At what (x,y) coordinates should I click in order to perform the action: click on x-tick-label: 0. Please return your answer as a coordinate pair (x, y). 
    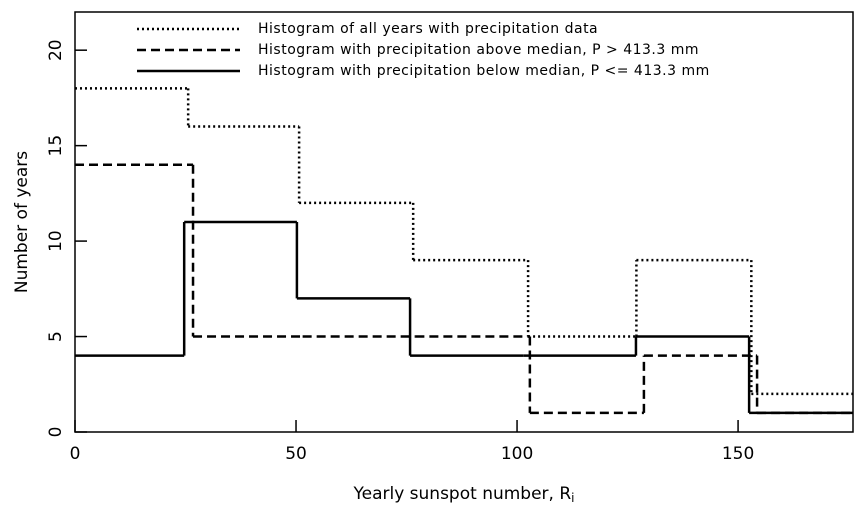
    Looking at the image, I should click on (75, 454).